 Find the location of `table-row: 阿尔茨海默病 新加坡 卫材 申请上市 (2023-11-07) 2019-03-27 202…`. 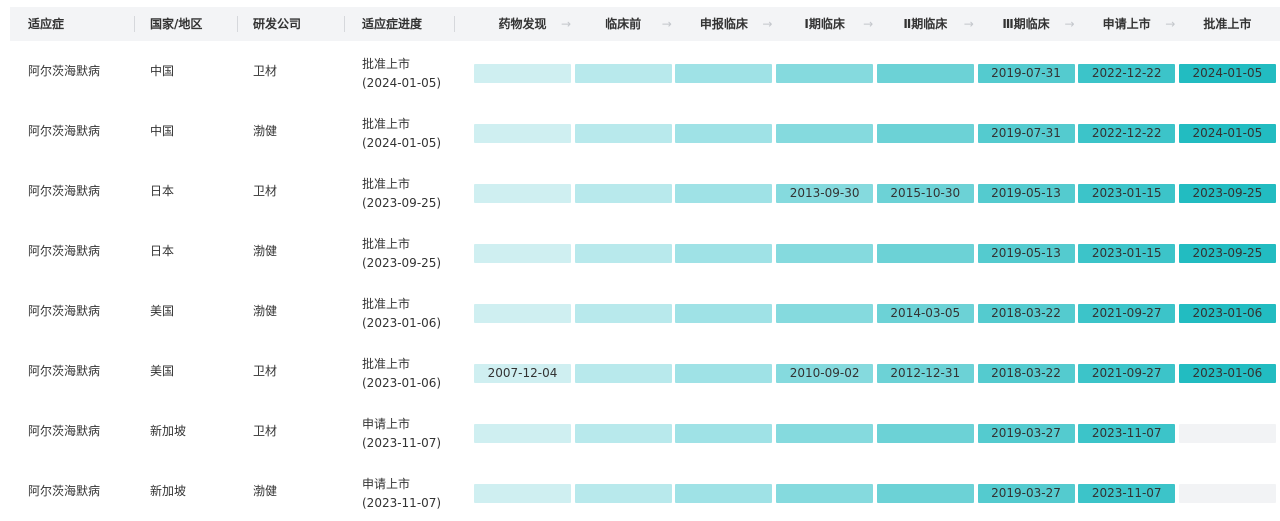

table-row: 阿尔茨海默病 新加坡 卫材 申请上市 (2023-11-07) 2019-03-27 202… is located at coordinates (645, 431).